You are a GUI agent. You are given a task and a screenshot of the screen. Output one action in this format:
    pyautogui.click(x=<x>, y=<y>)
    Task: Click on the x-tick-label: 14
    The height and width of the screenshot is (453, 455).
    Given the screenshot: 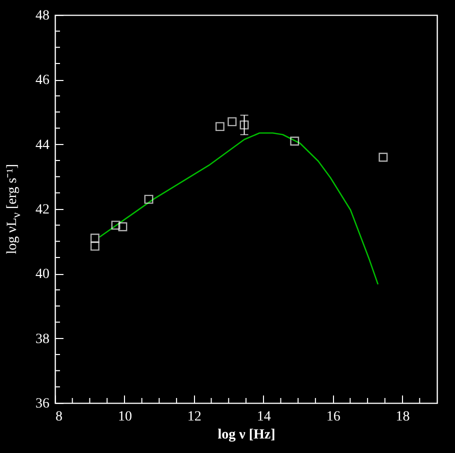 What is the action you would take?
    pyautogui.click(x=263, y=417)
    